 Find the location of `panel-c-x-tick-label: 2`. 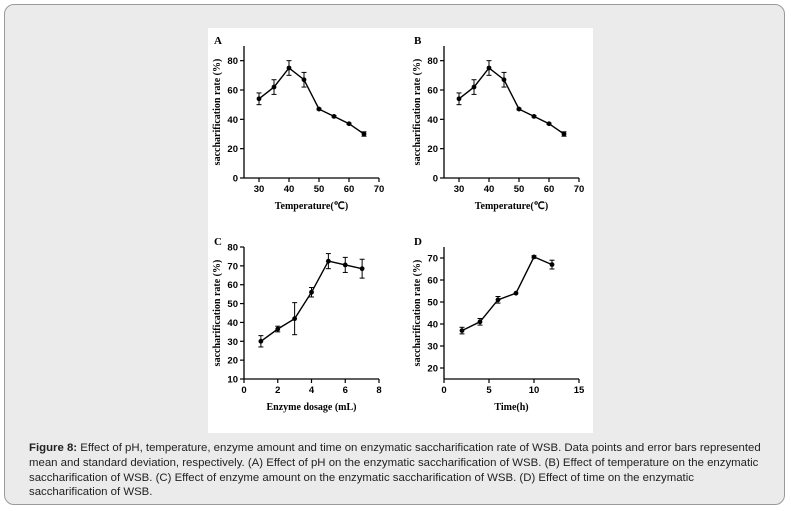

panel-c-x-tick-label: 2 is located at coordinates (277, 390).